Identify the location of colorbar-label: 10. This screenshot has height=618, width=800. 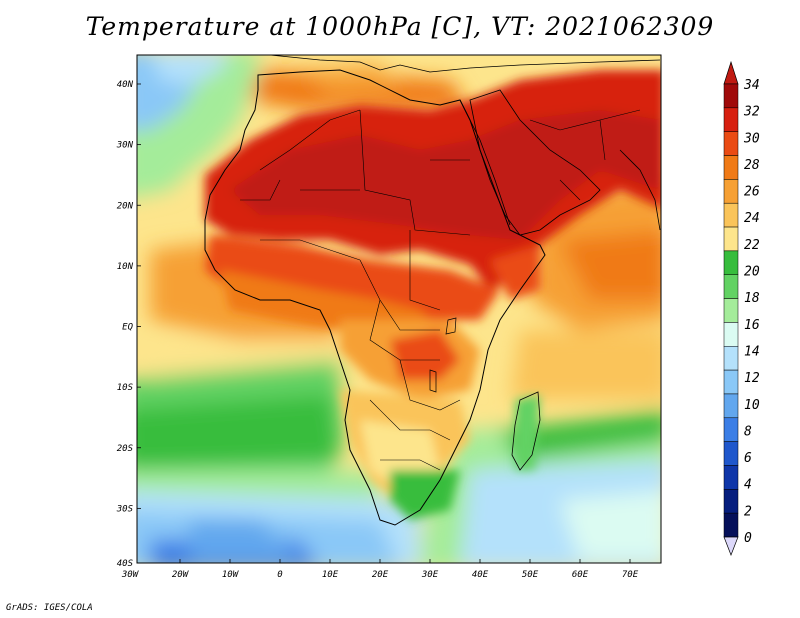
(752, 405).